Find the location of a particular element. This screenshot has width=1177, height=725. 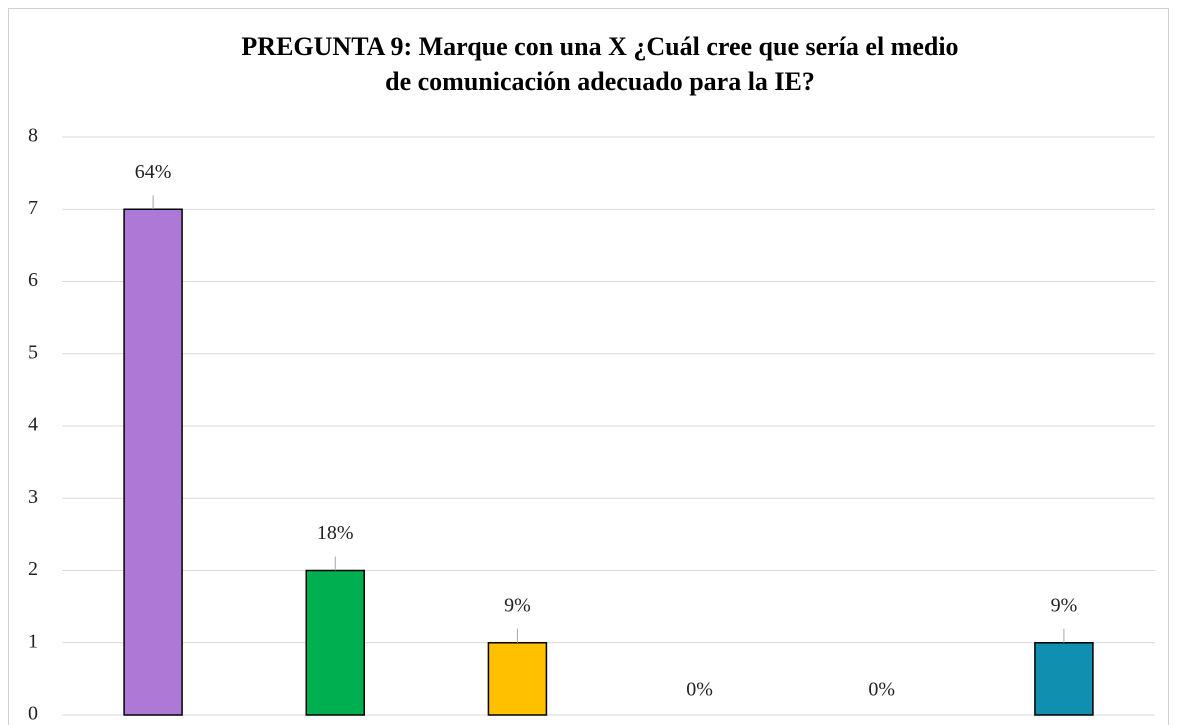

chart-title: de comunicación adecuado para la IE? is located at coordinates (600, 81).